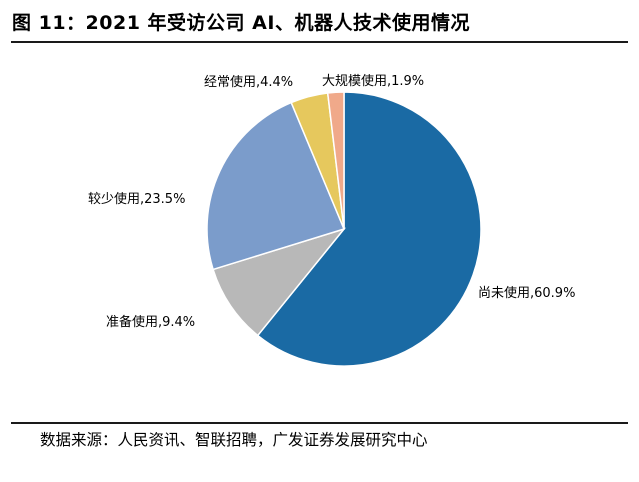  I want to click on pie-slice-rarely-using, so click(276, 186).